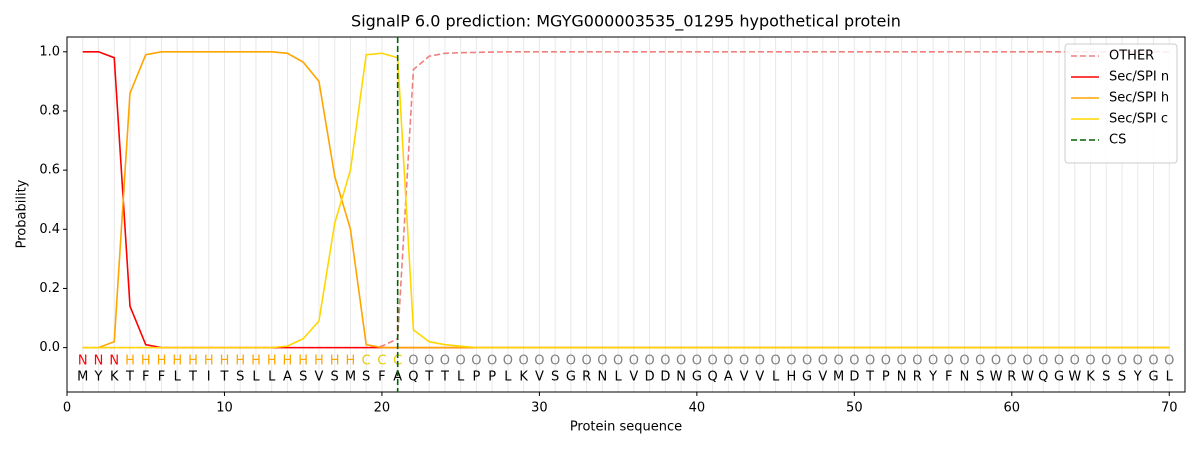 This screenshot has width=1200, height=450. I want to click on residue-label: H, so click(791, 377).